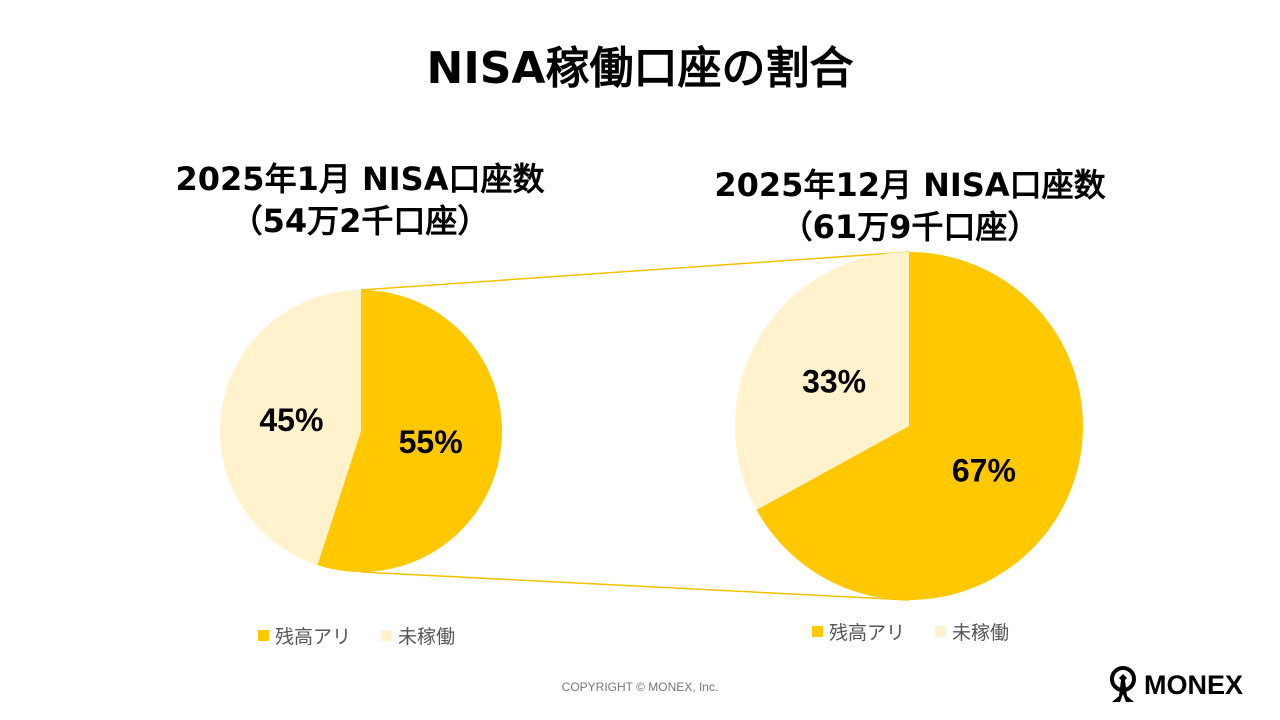 The width and height of the screenshot is (1280, 720). What do you see at coordinates (640, 687) in the screenshot?
I see `copyright: COPYRIGHT © MONEX, Inc.` at bounding box center [640, 687].